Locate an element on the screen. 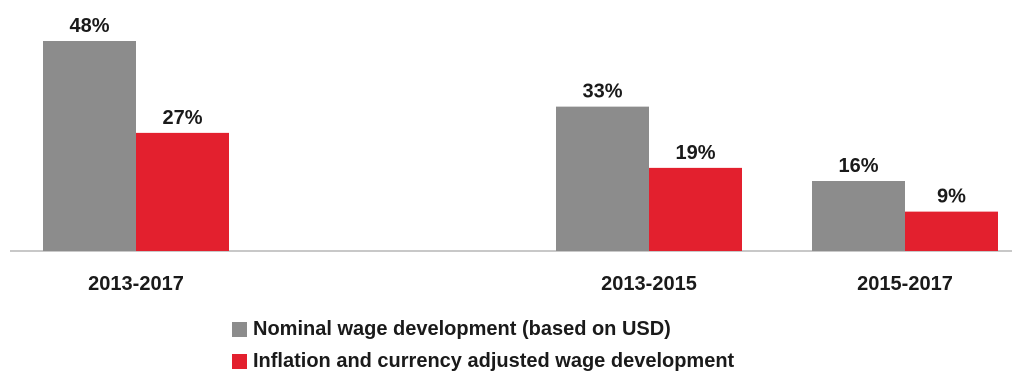 The width and height of the screenshot is (1021, 382). value-label-adjusted-2013-2017: 27% is located at coordinates (182, 118).